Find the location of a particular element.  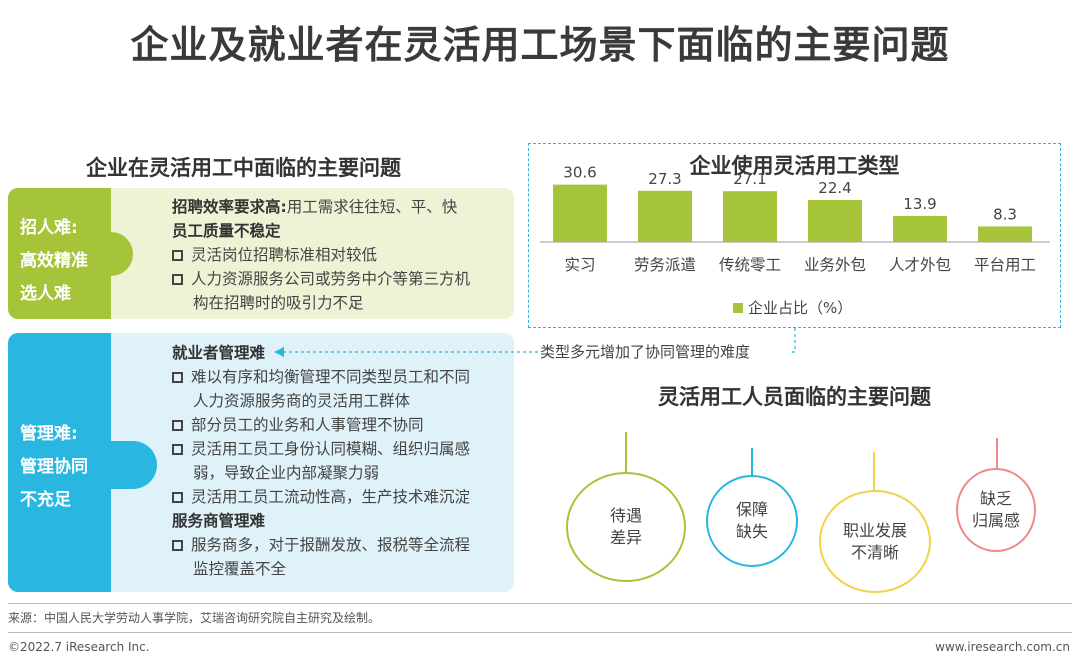

category-label: 劳务派遣 is located at coordinates (665, 265).